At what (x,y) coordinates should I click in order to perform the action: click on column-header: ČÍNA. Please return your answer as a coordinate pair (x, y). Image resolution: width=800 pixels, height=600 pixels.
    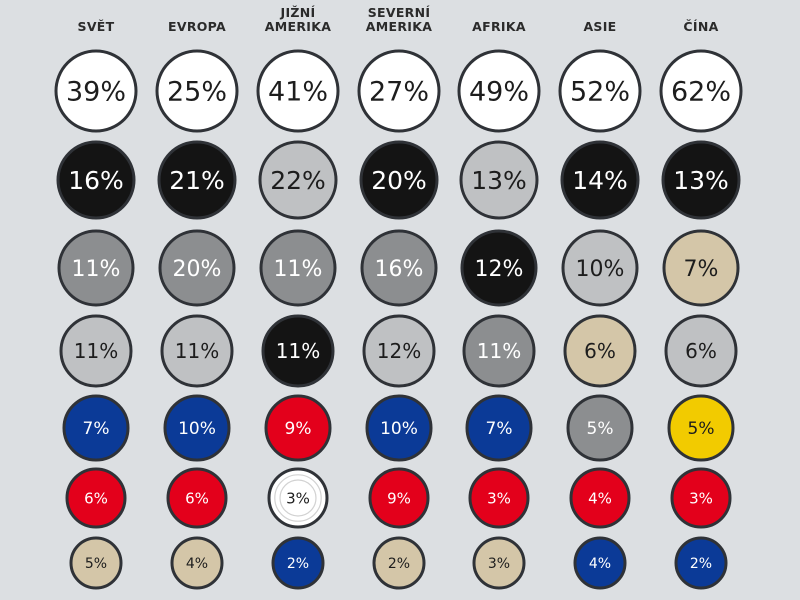
    Looking at the image, I should click on (700, 26).